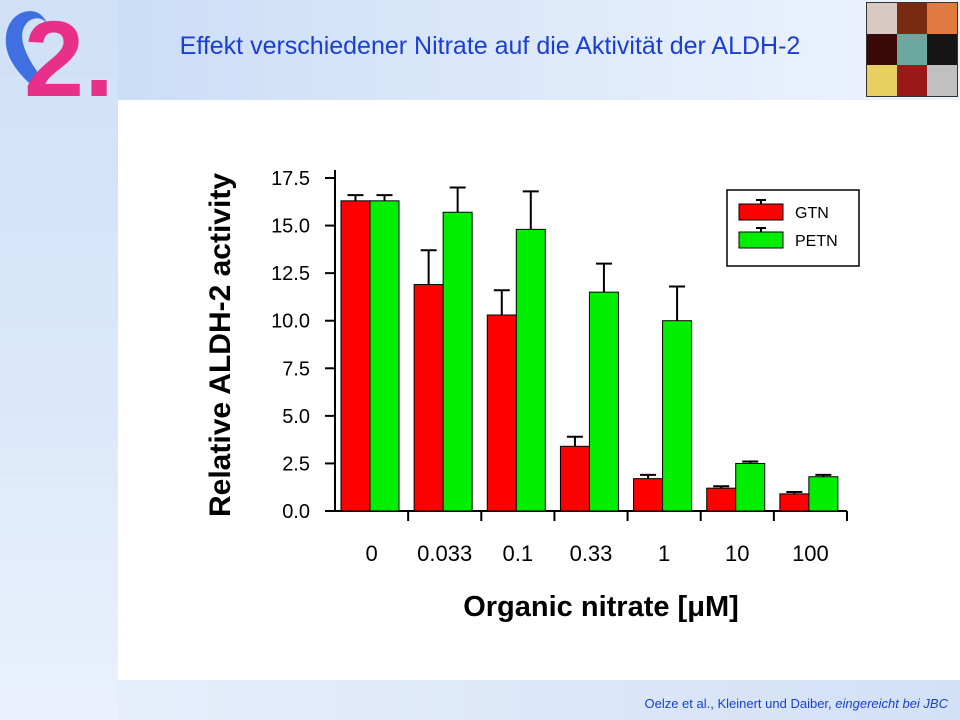 The width and height of the screenshot is (960, 720). I want to click on photo-collage, so click(912, 49).